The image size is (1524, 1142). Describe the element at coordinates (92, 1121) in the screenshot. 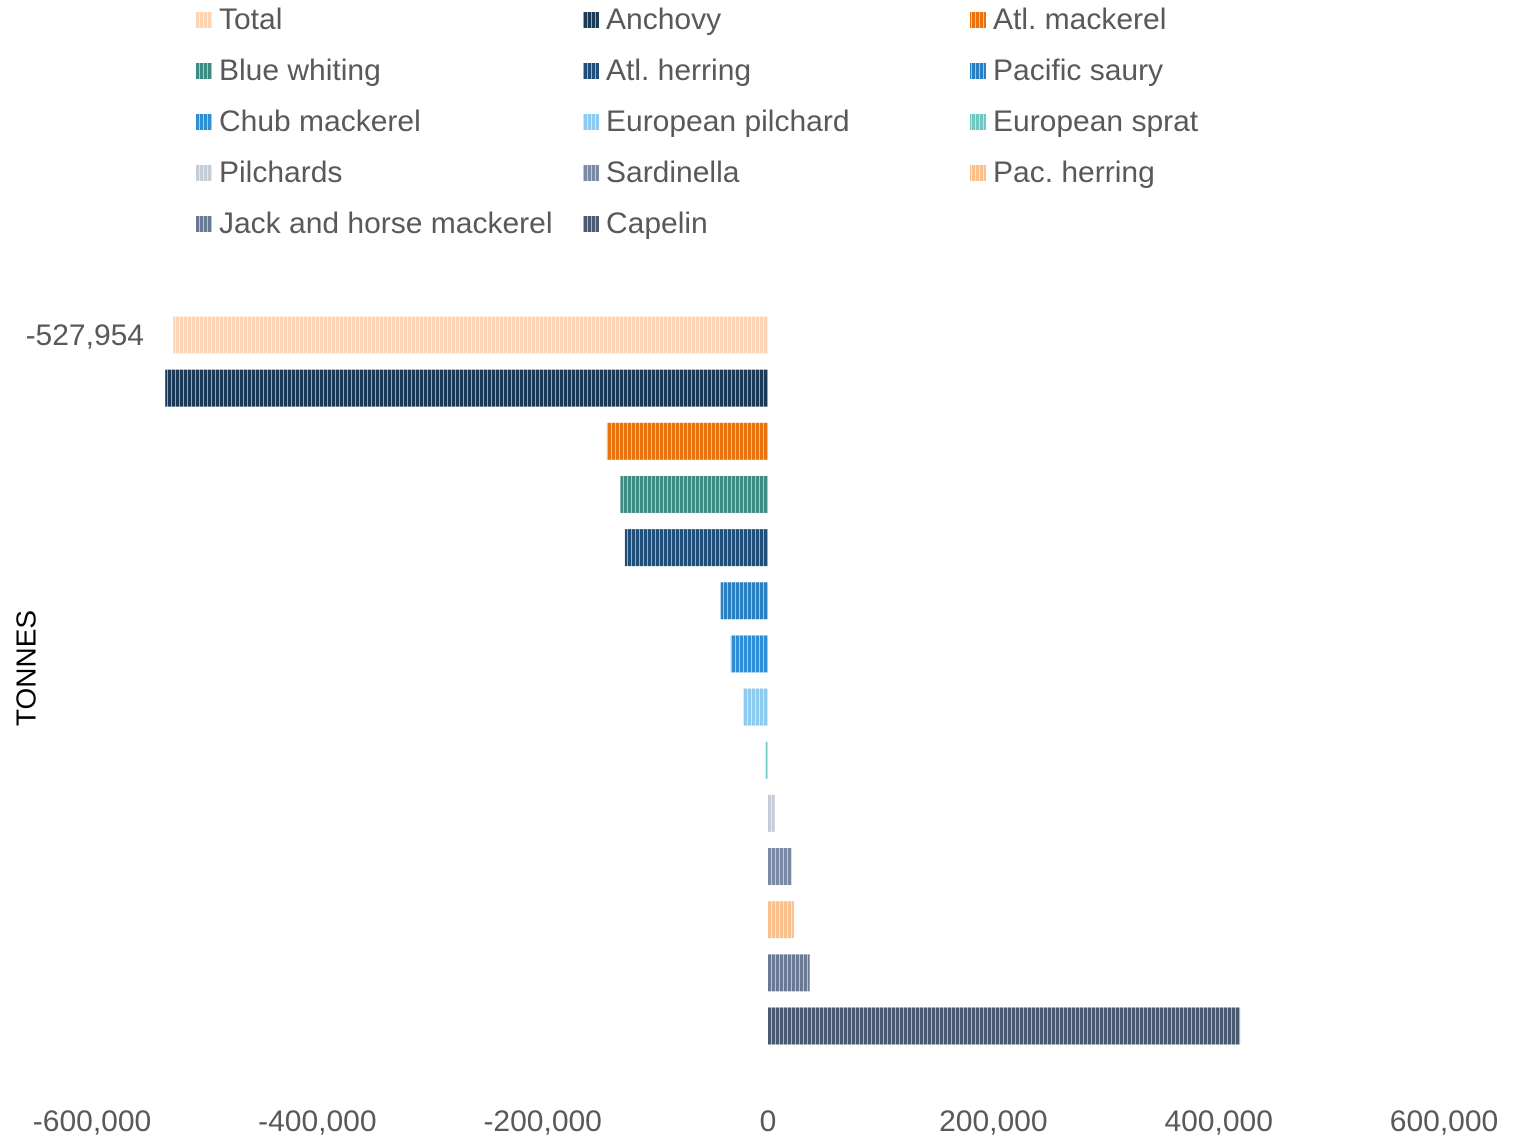

I see `x-tick-label: -600,000` at that location.